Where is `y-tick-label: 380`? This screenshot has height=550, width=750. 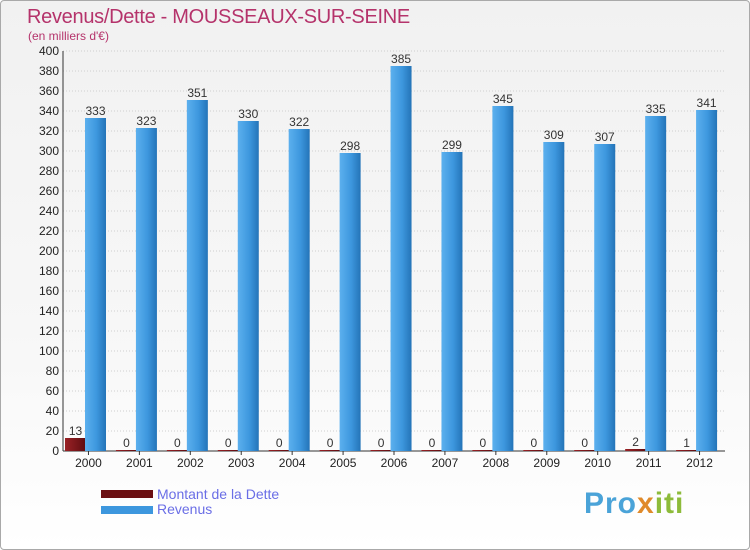
y-tick-label: 380 is located at coordinates (49, 71).